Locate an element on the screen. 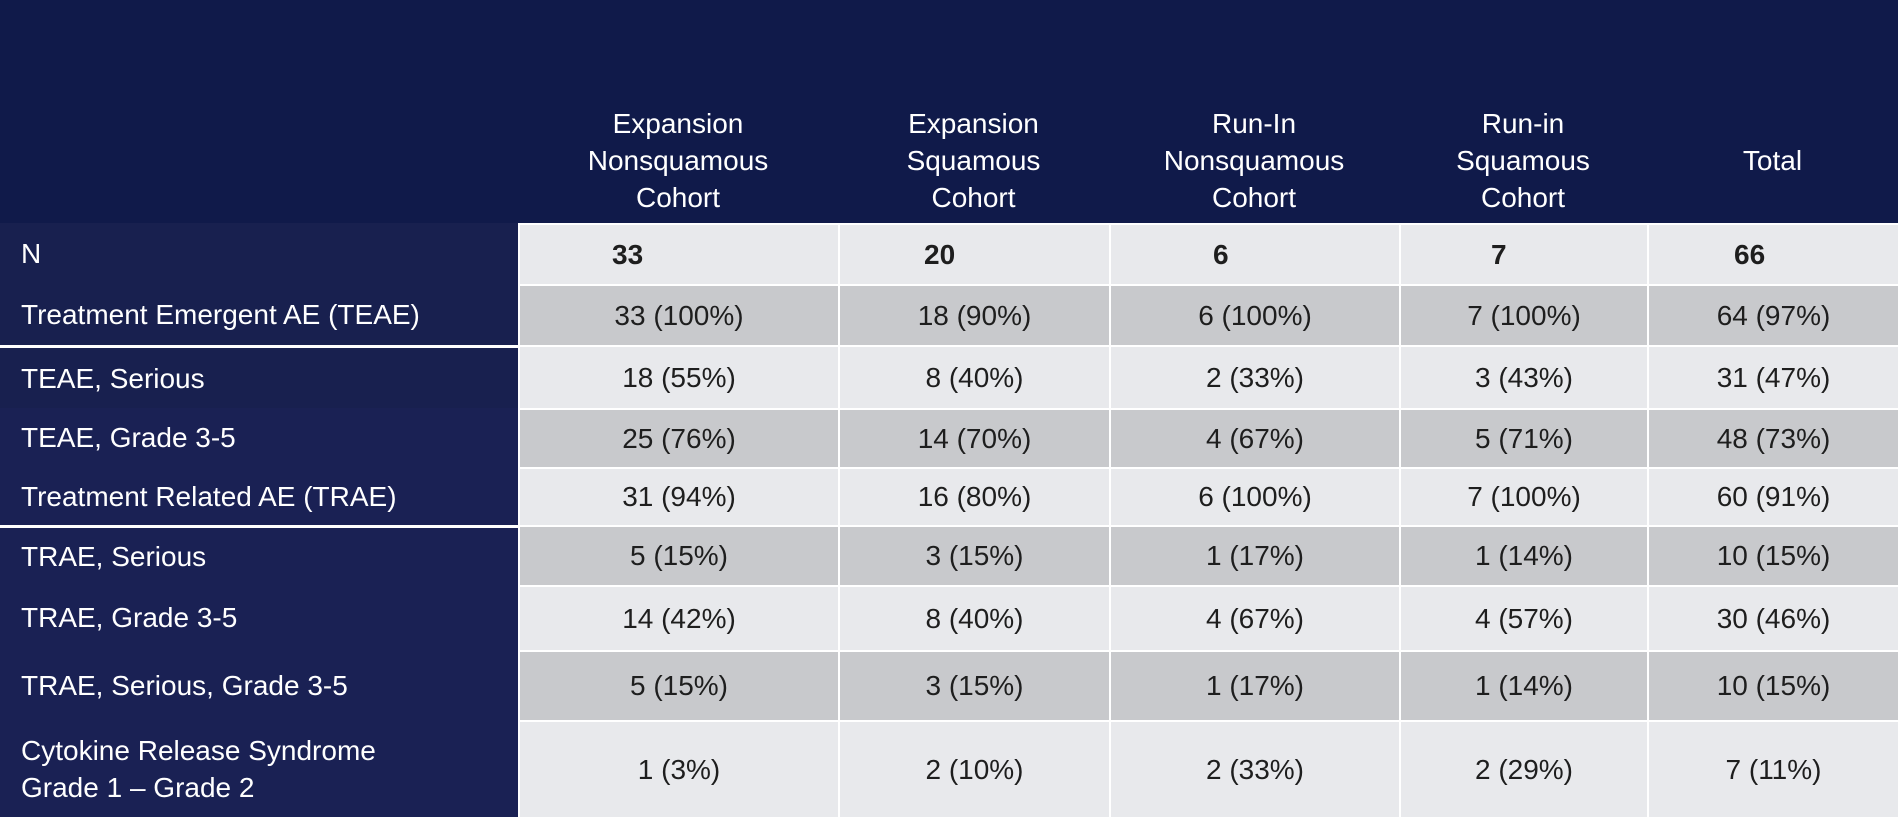 The height and width of the screenshot is (817, 1898). column-header-runin-squamous: Run-in Squamous Cohort is located at coordinates (1523, 160).